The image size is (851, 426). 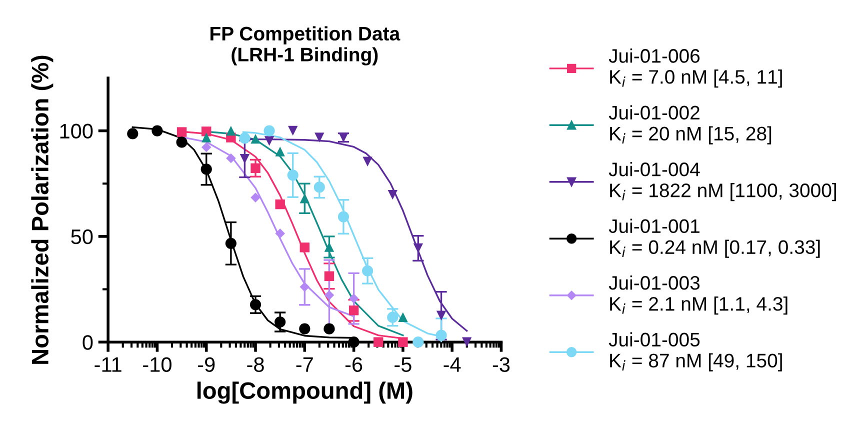 What do you see at coordinates (255, 364) in the screenshot?
I see `x-tick-label: -8` at bounding box center [255, 364].